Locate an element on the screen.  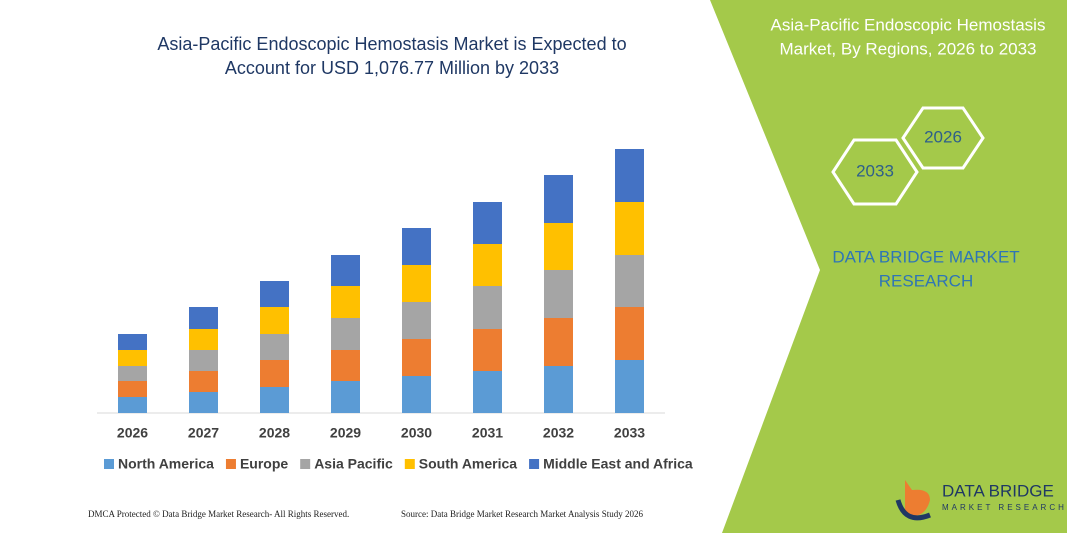
x-tick-label: 2033 is located at coordinates (629, 433).